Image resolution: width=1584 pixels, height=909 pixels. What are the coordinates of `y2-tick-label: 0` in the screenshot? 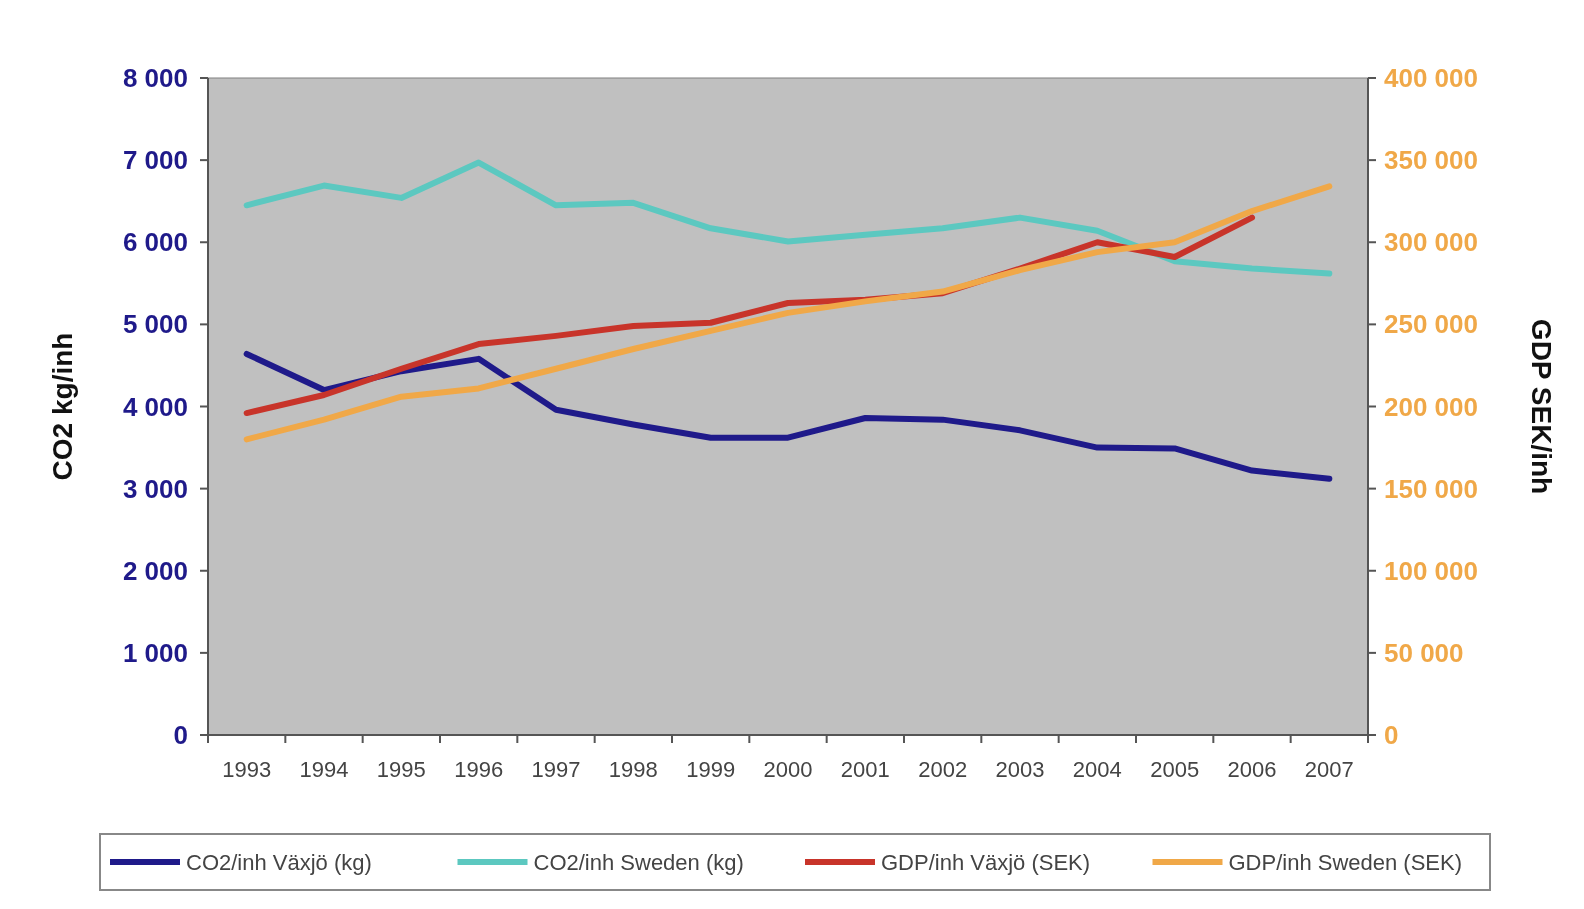 It's located at (1391, 735).